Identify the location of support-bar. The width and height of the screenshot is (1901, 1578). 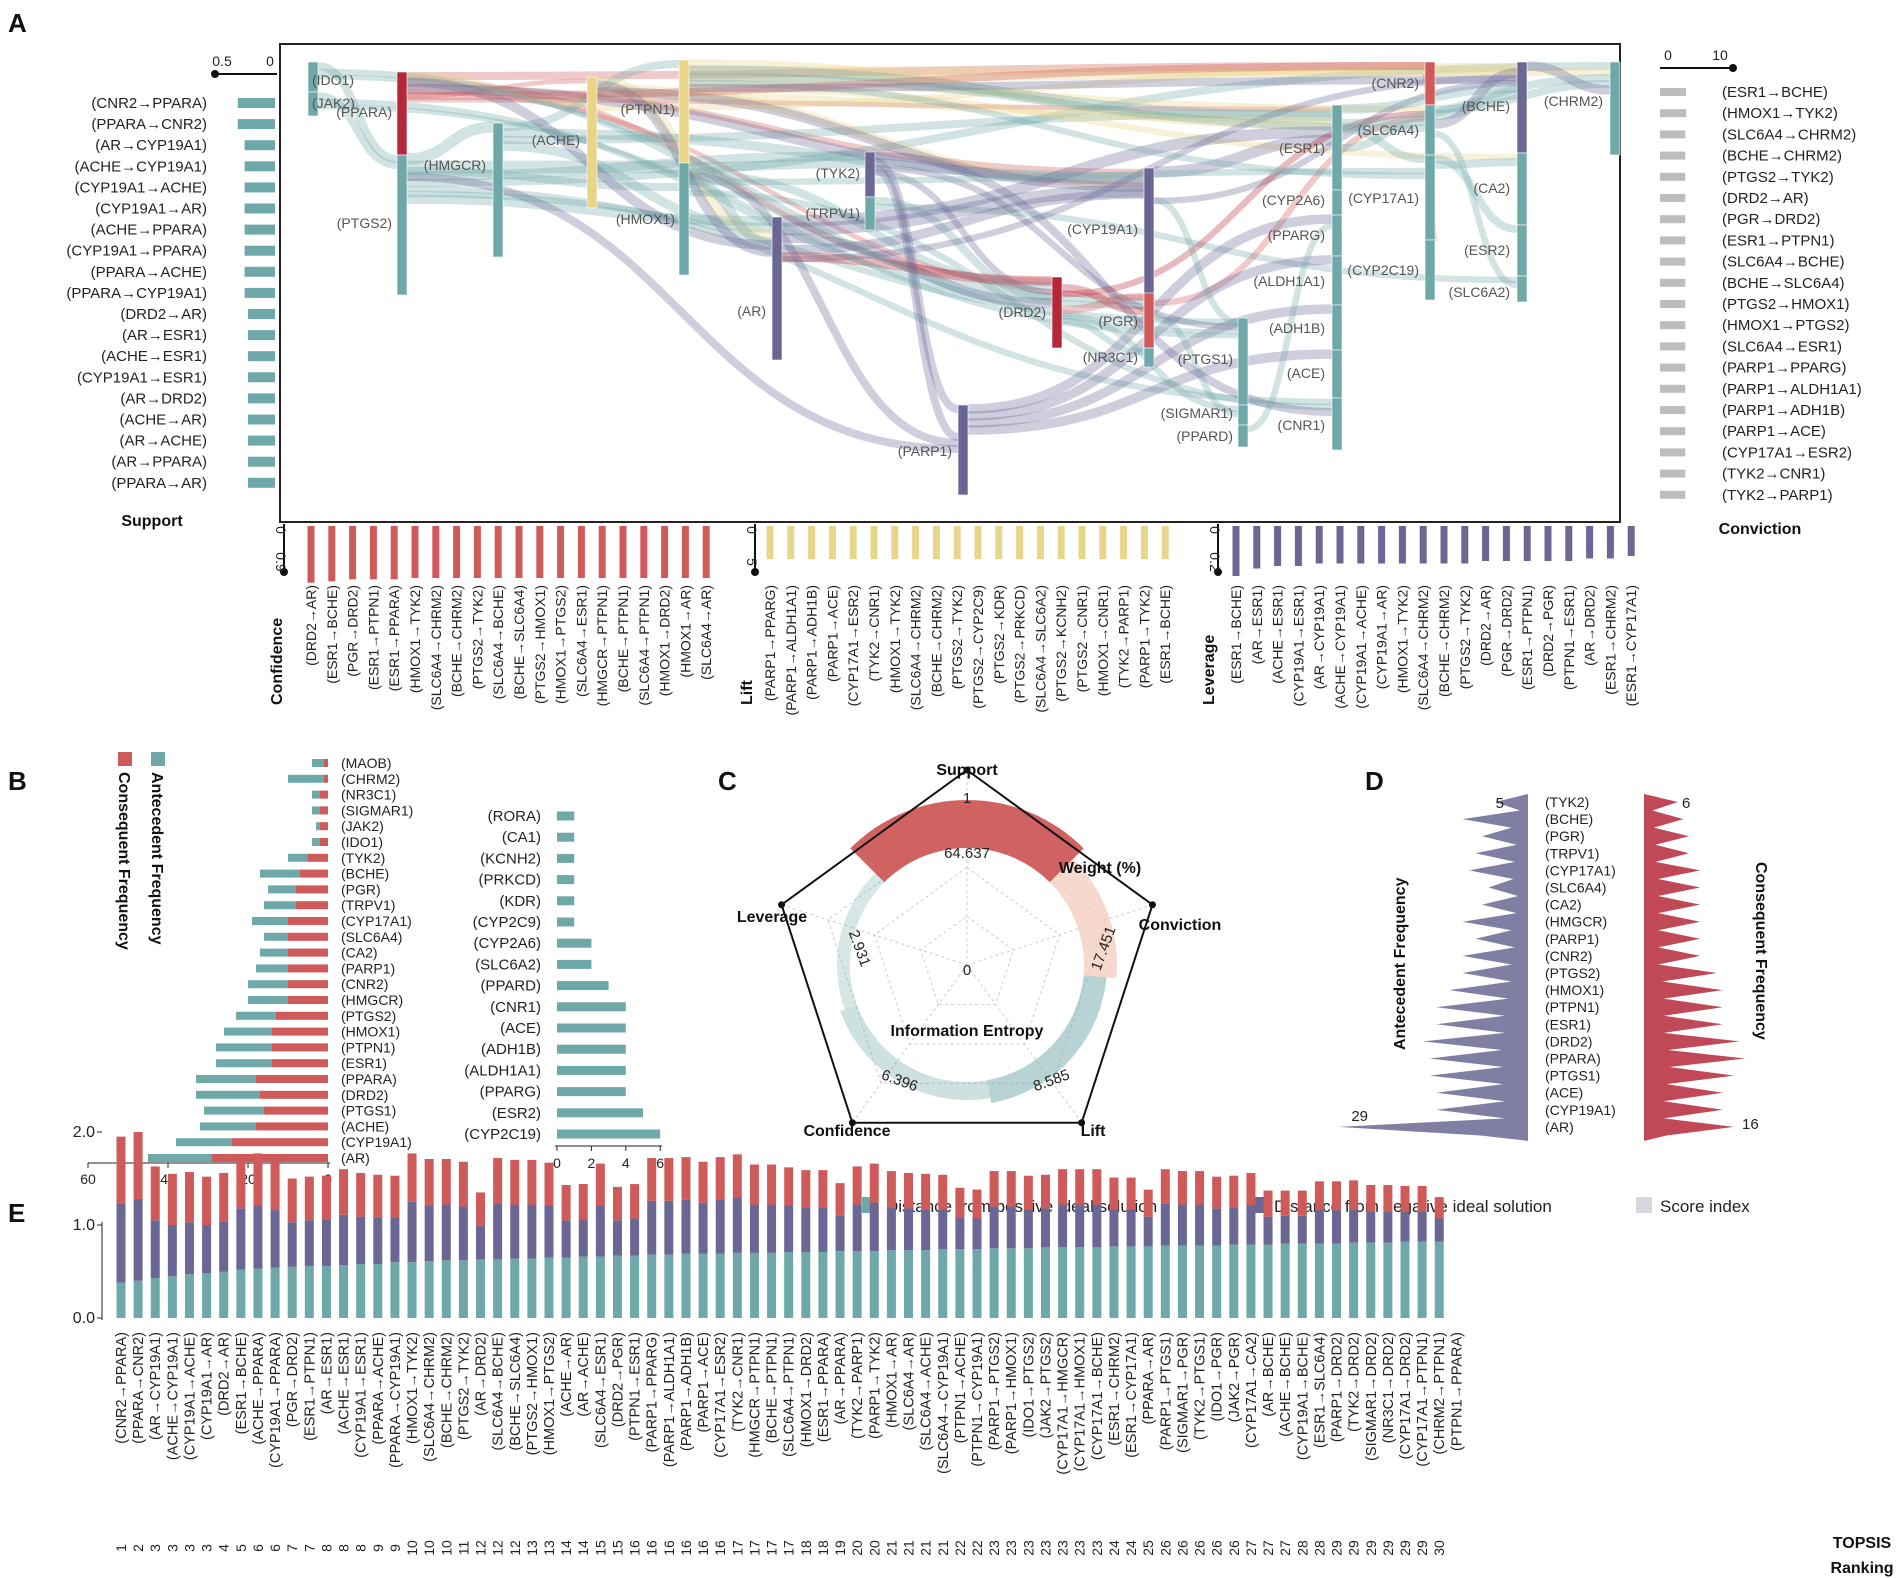
(261, 356).